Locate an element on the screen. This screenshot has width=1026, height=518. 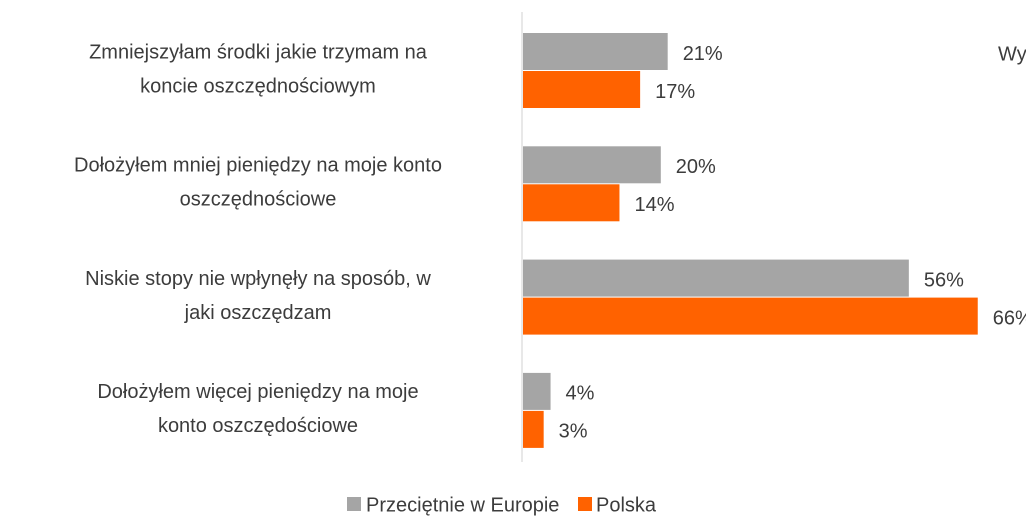
value-label: 56% is located at coordinates (944, 280).